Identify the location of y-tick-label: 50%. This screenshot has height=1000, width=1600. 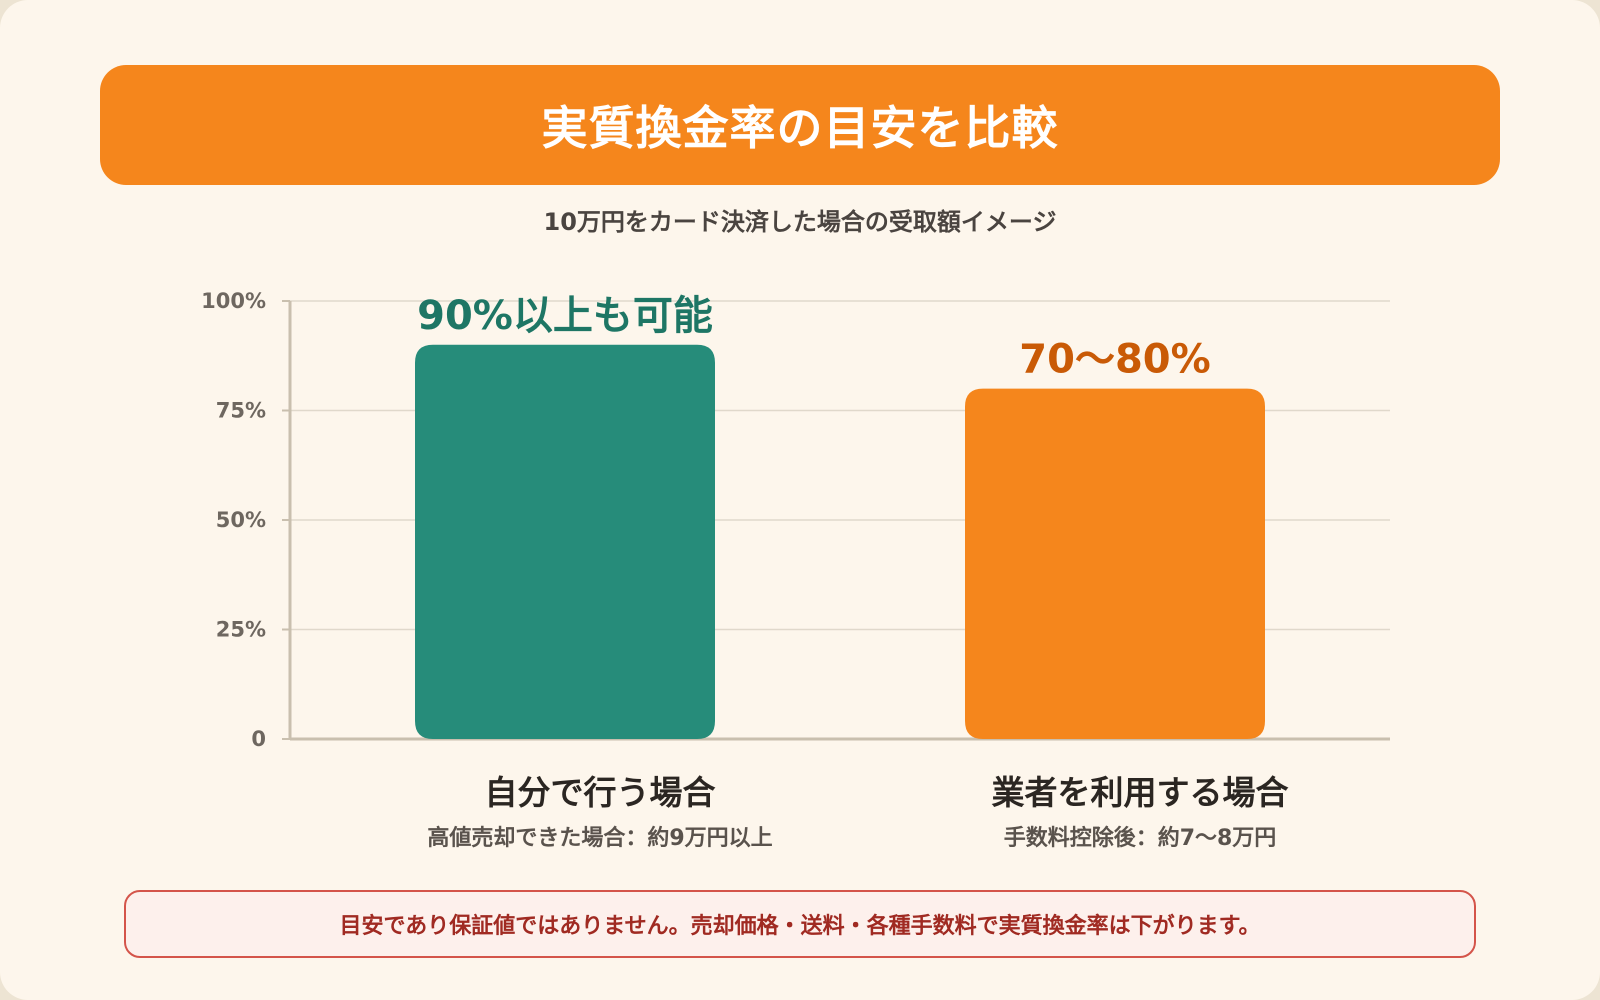
(241, 520).